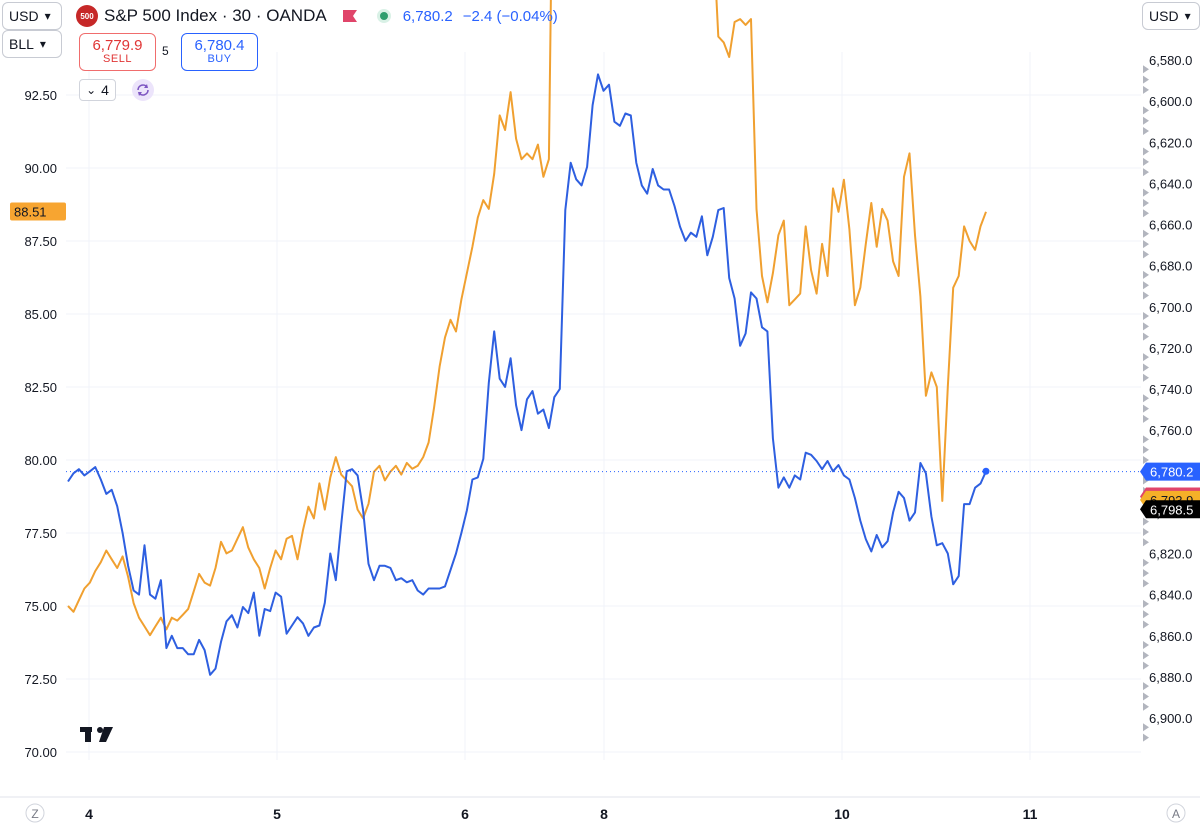 This screenshot has height=830, width=1200. Describe the element at coordinates (40, 95) in the screenshot. I see `left-tick-label: 92.50` at that location.